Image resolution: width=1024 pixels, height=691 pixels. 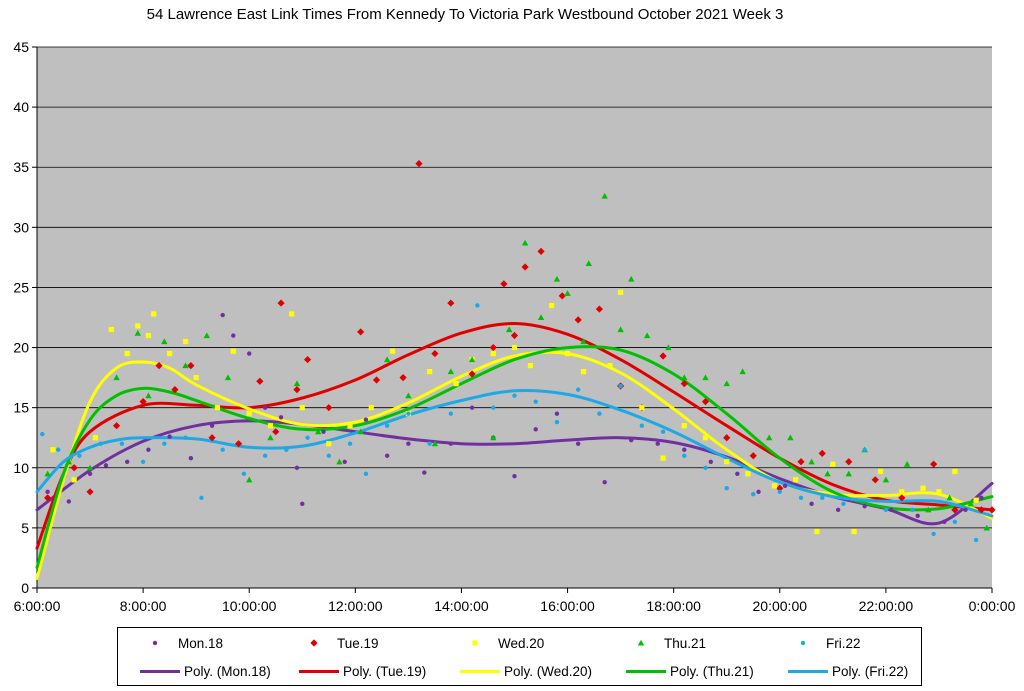 I want to click on y-tick-label: 5, so click(x=25, y=528).